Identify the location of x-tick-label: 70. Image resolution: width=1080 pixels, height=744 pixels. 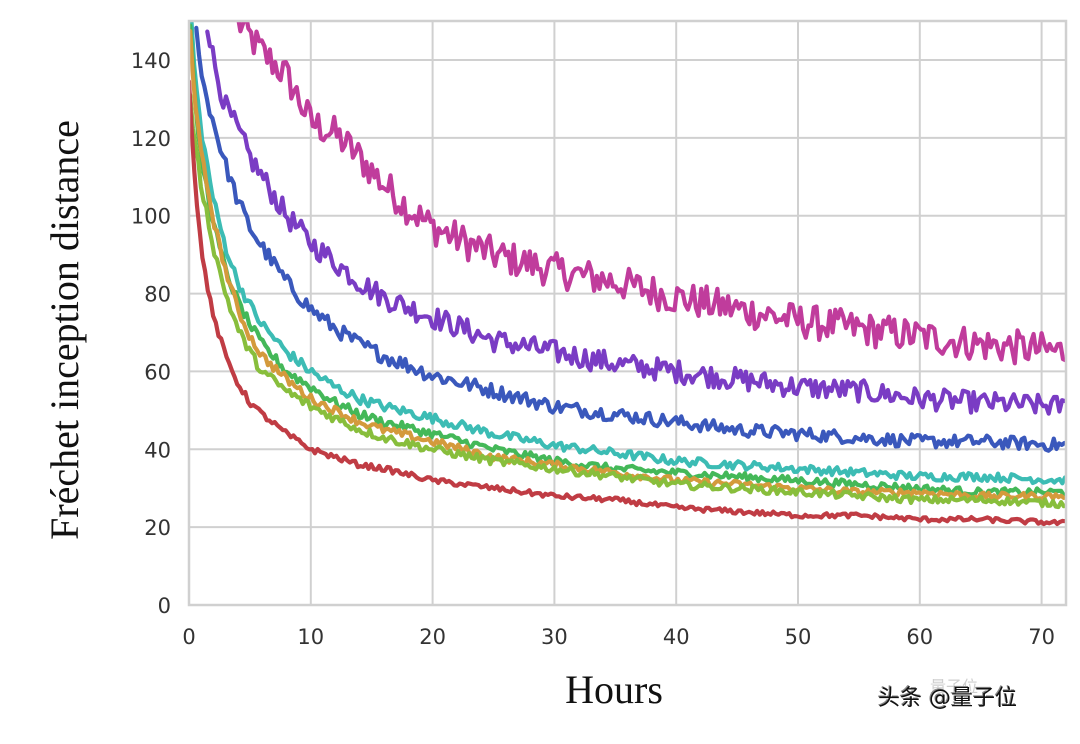
(1041, 637).